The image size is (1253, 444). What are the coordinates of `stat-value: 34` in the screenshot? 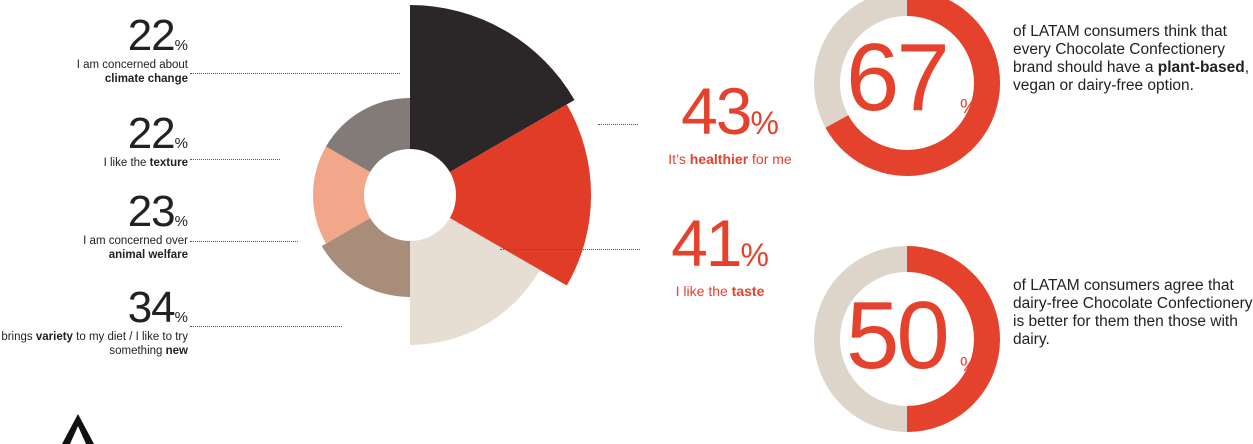 It's located at (151, 307).